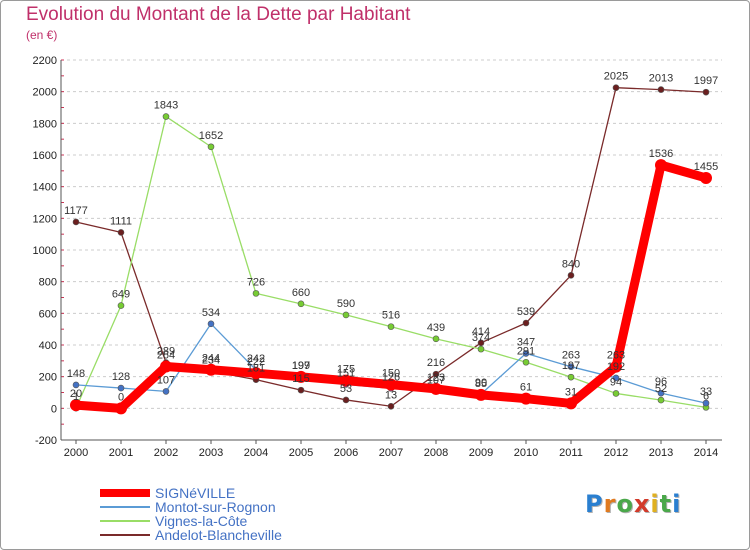 This screenshot has width=750, height=550. Describe the element at coordinates (201, 521) in the screenshot. I see `legend-label: Vignes-la-Côte` at that location.